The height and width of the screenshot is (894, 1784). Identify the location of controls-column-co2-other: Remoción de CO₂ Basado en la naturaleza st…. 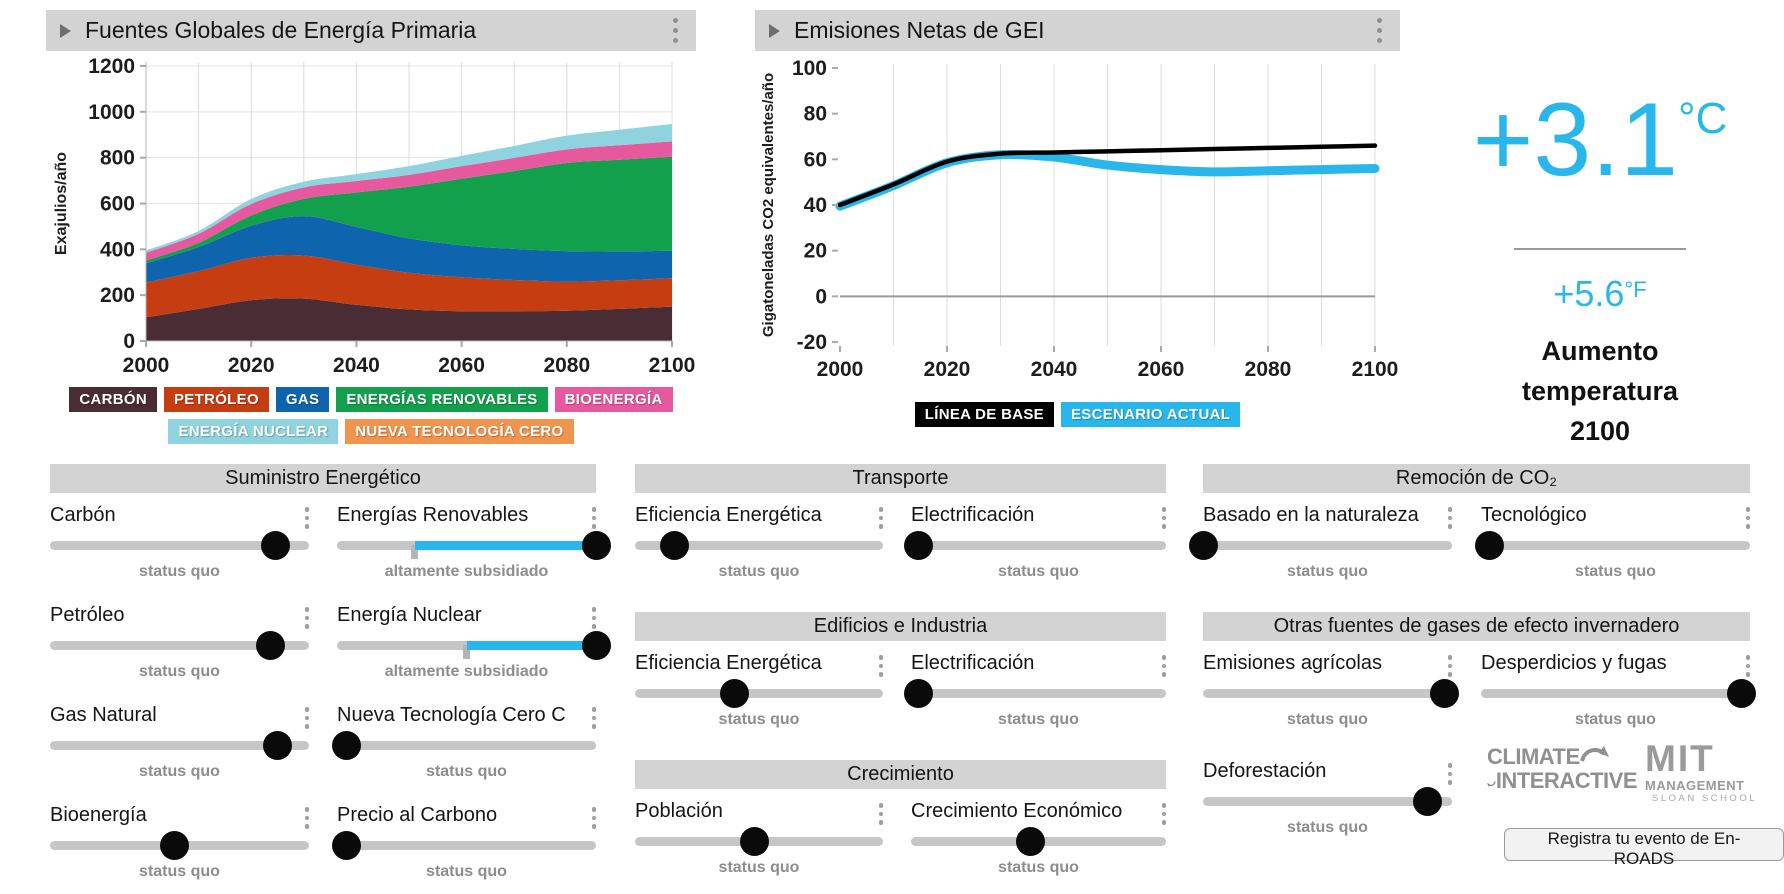
(1472, 665).